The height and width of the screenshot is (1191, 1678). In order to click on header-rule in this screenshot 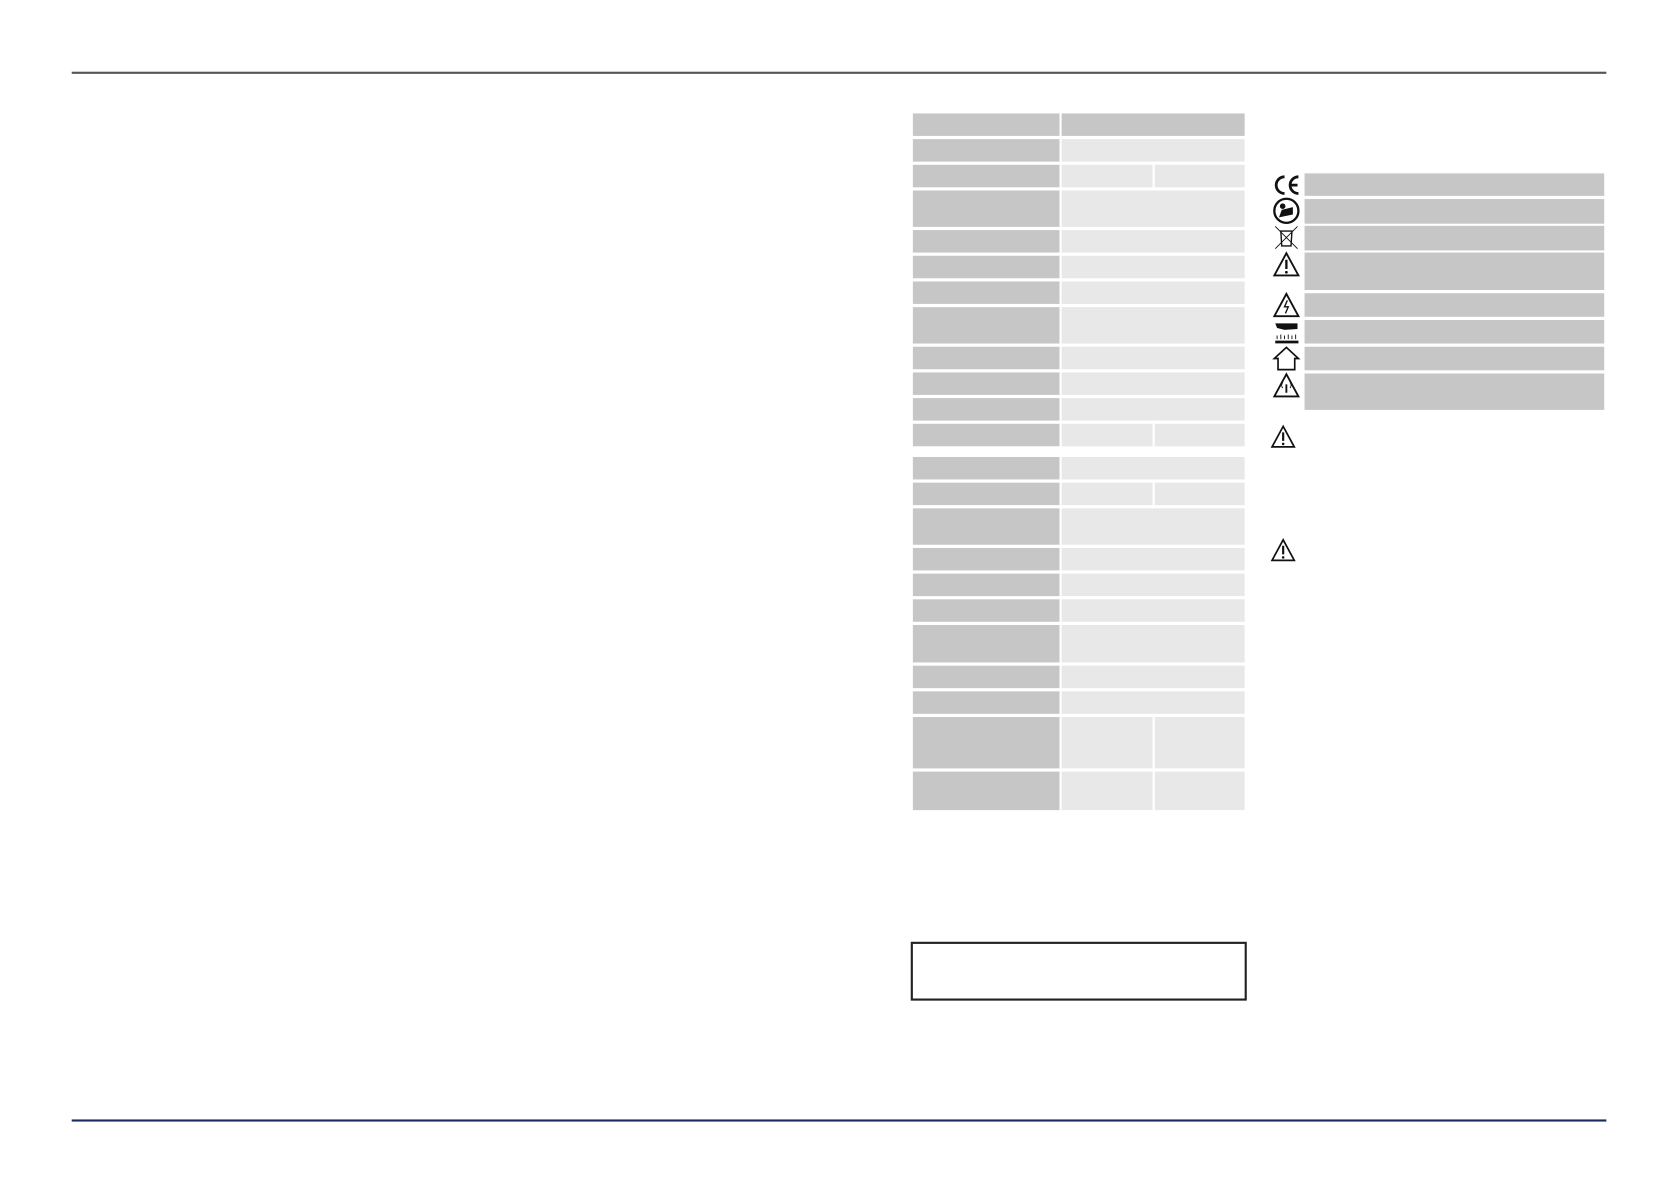, I will do `click(839, 72)`.